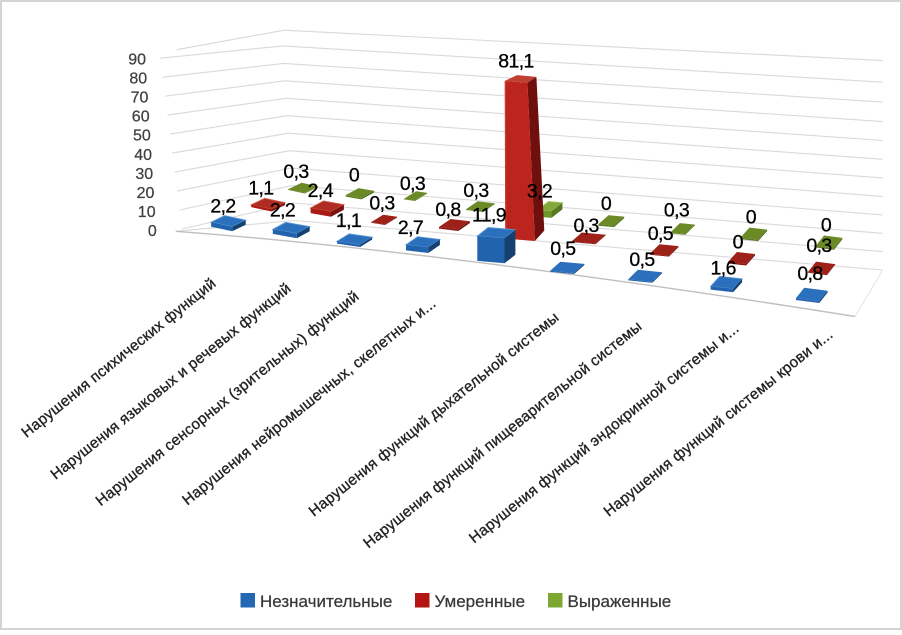 The height and width of the screenshot is (635, 902). I want to click on svg-text: 20, so click(146, 193).